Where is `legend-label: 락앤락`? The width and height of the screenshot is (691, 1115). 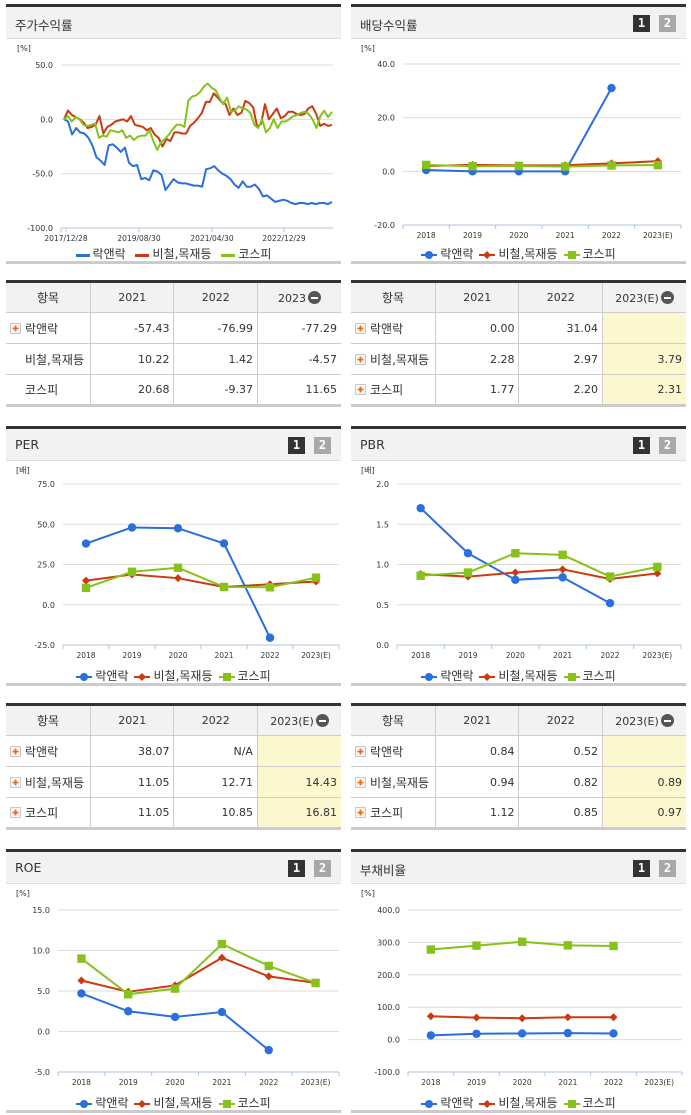
legend-label: 락앤락 is located at coordinates (112, 1103).